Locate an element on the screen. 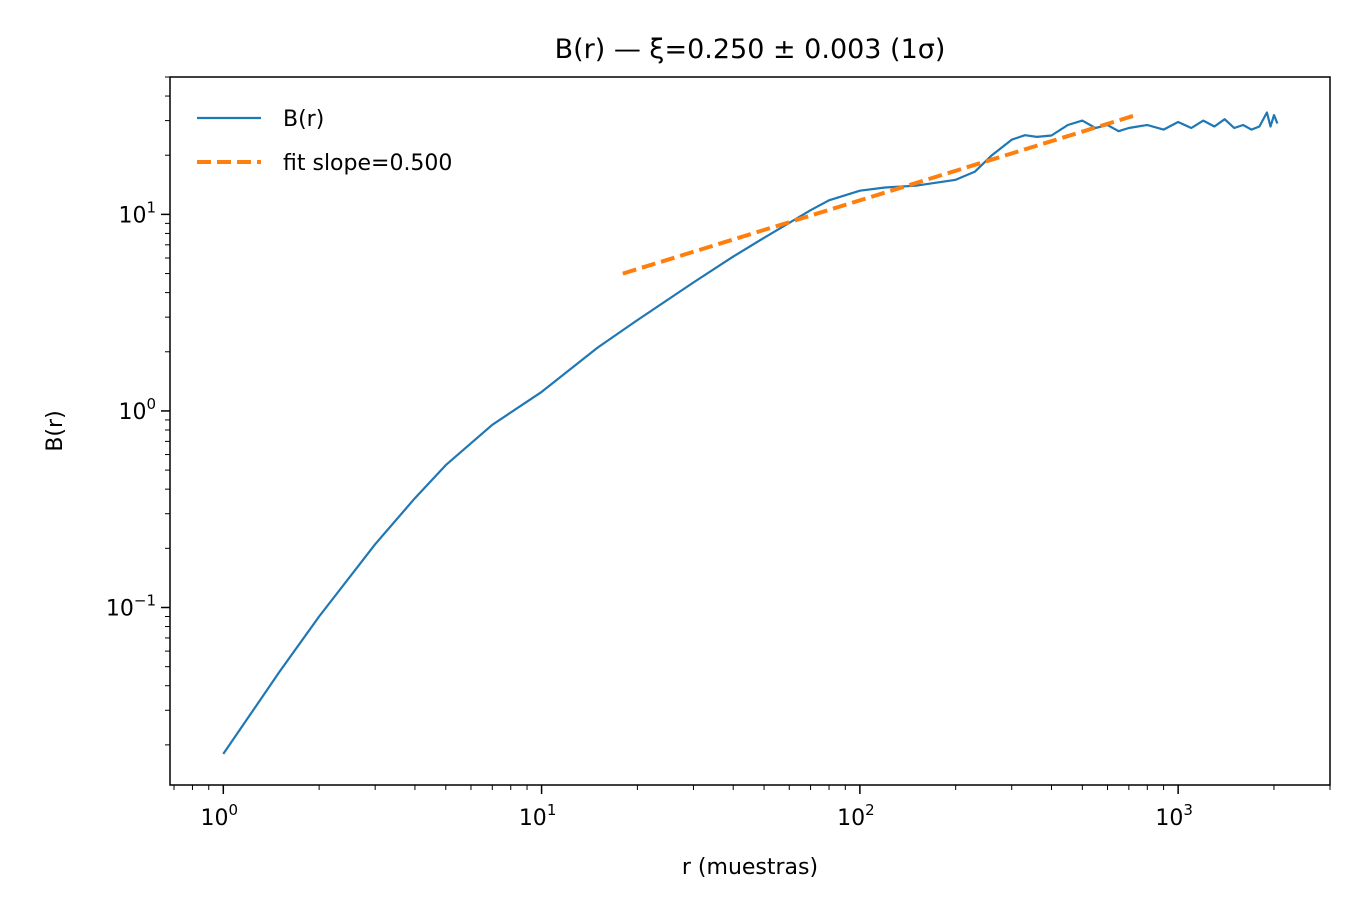  legend: B(r) fit slope=0.500 is located at coordinates (324, 141).